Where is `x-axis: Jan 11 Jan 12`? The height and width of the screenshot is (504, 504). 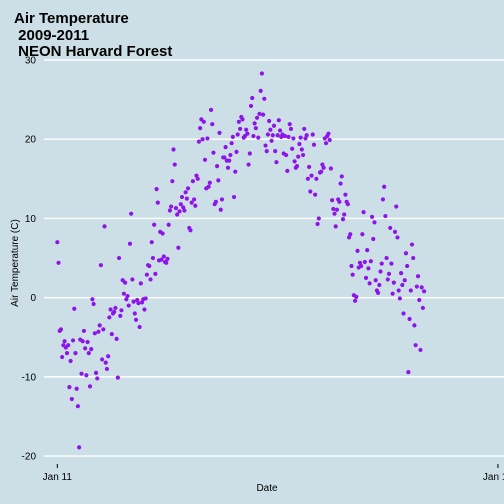
x-axis: Jan 11 Jan 12 is located at coordinates (273, 473).